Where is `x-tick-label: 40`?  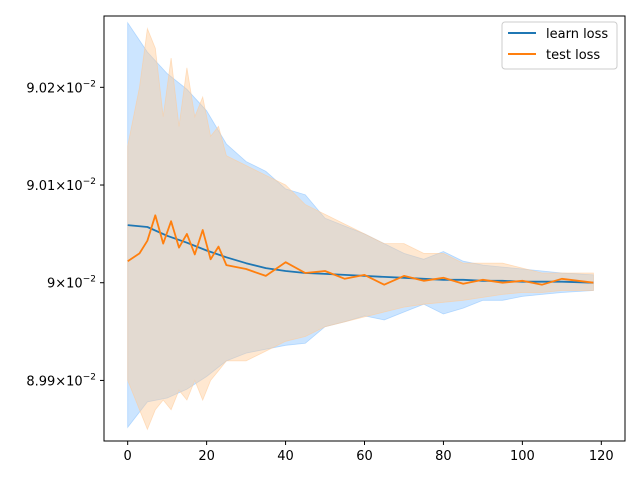
x-tick-label: 40 is located at coordinates (285, 456).